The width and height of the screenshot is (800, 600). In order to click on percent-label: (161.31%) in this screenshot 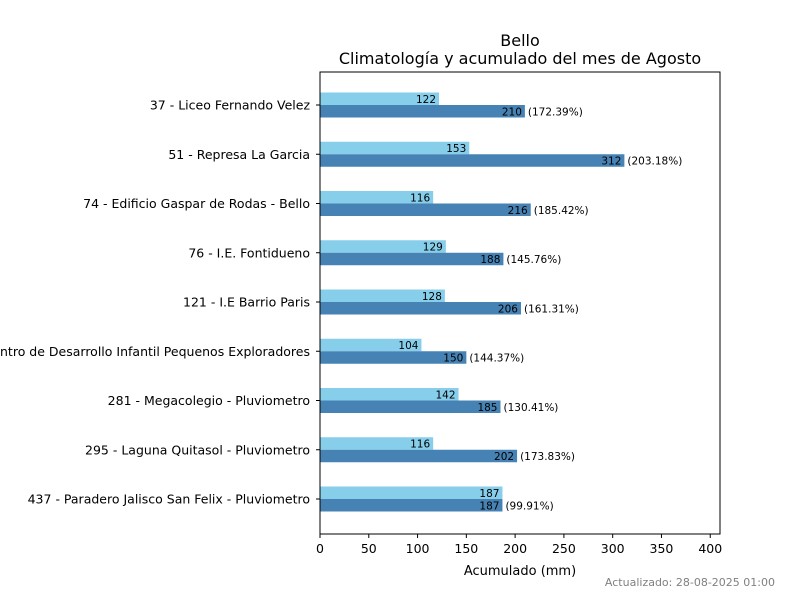, I will do `click(551, 309)`.